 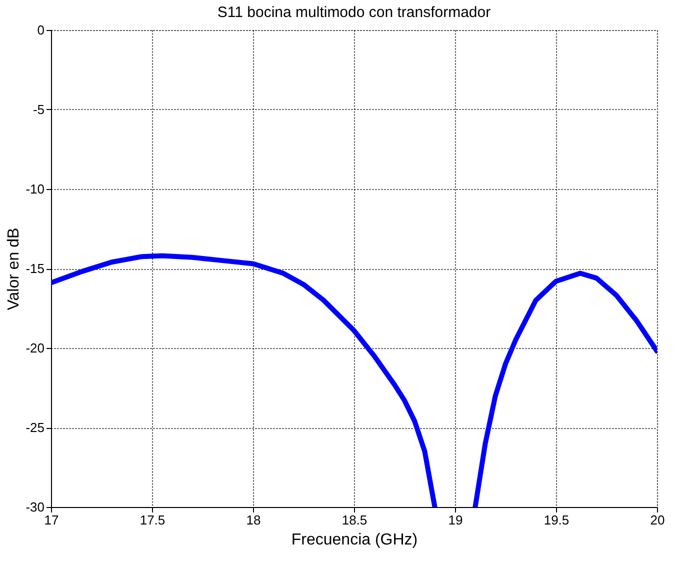 I want to click on y-tick-label: -5, so click(x=38, y=109).